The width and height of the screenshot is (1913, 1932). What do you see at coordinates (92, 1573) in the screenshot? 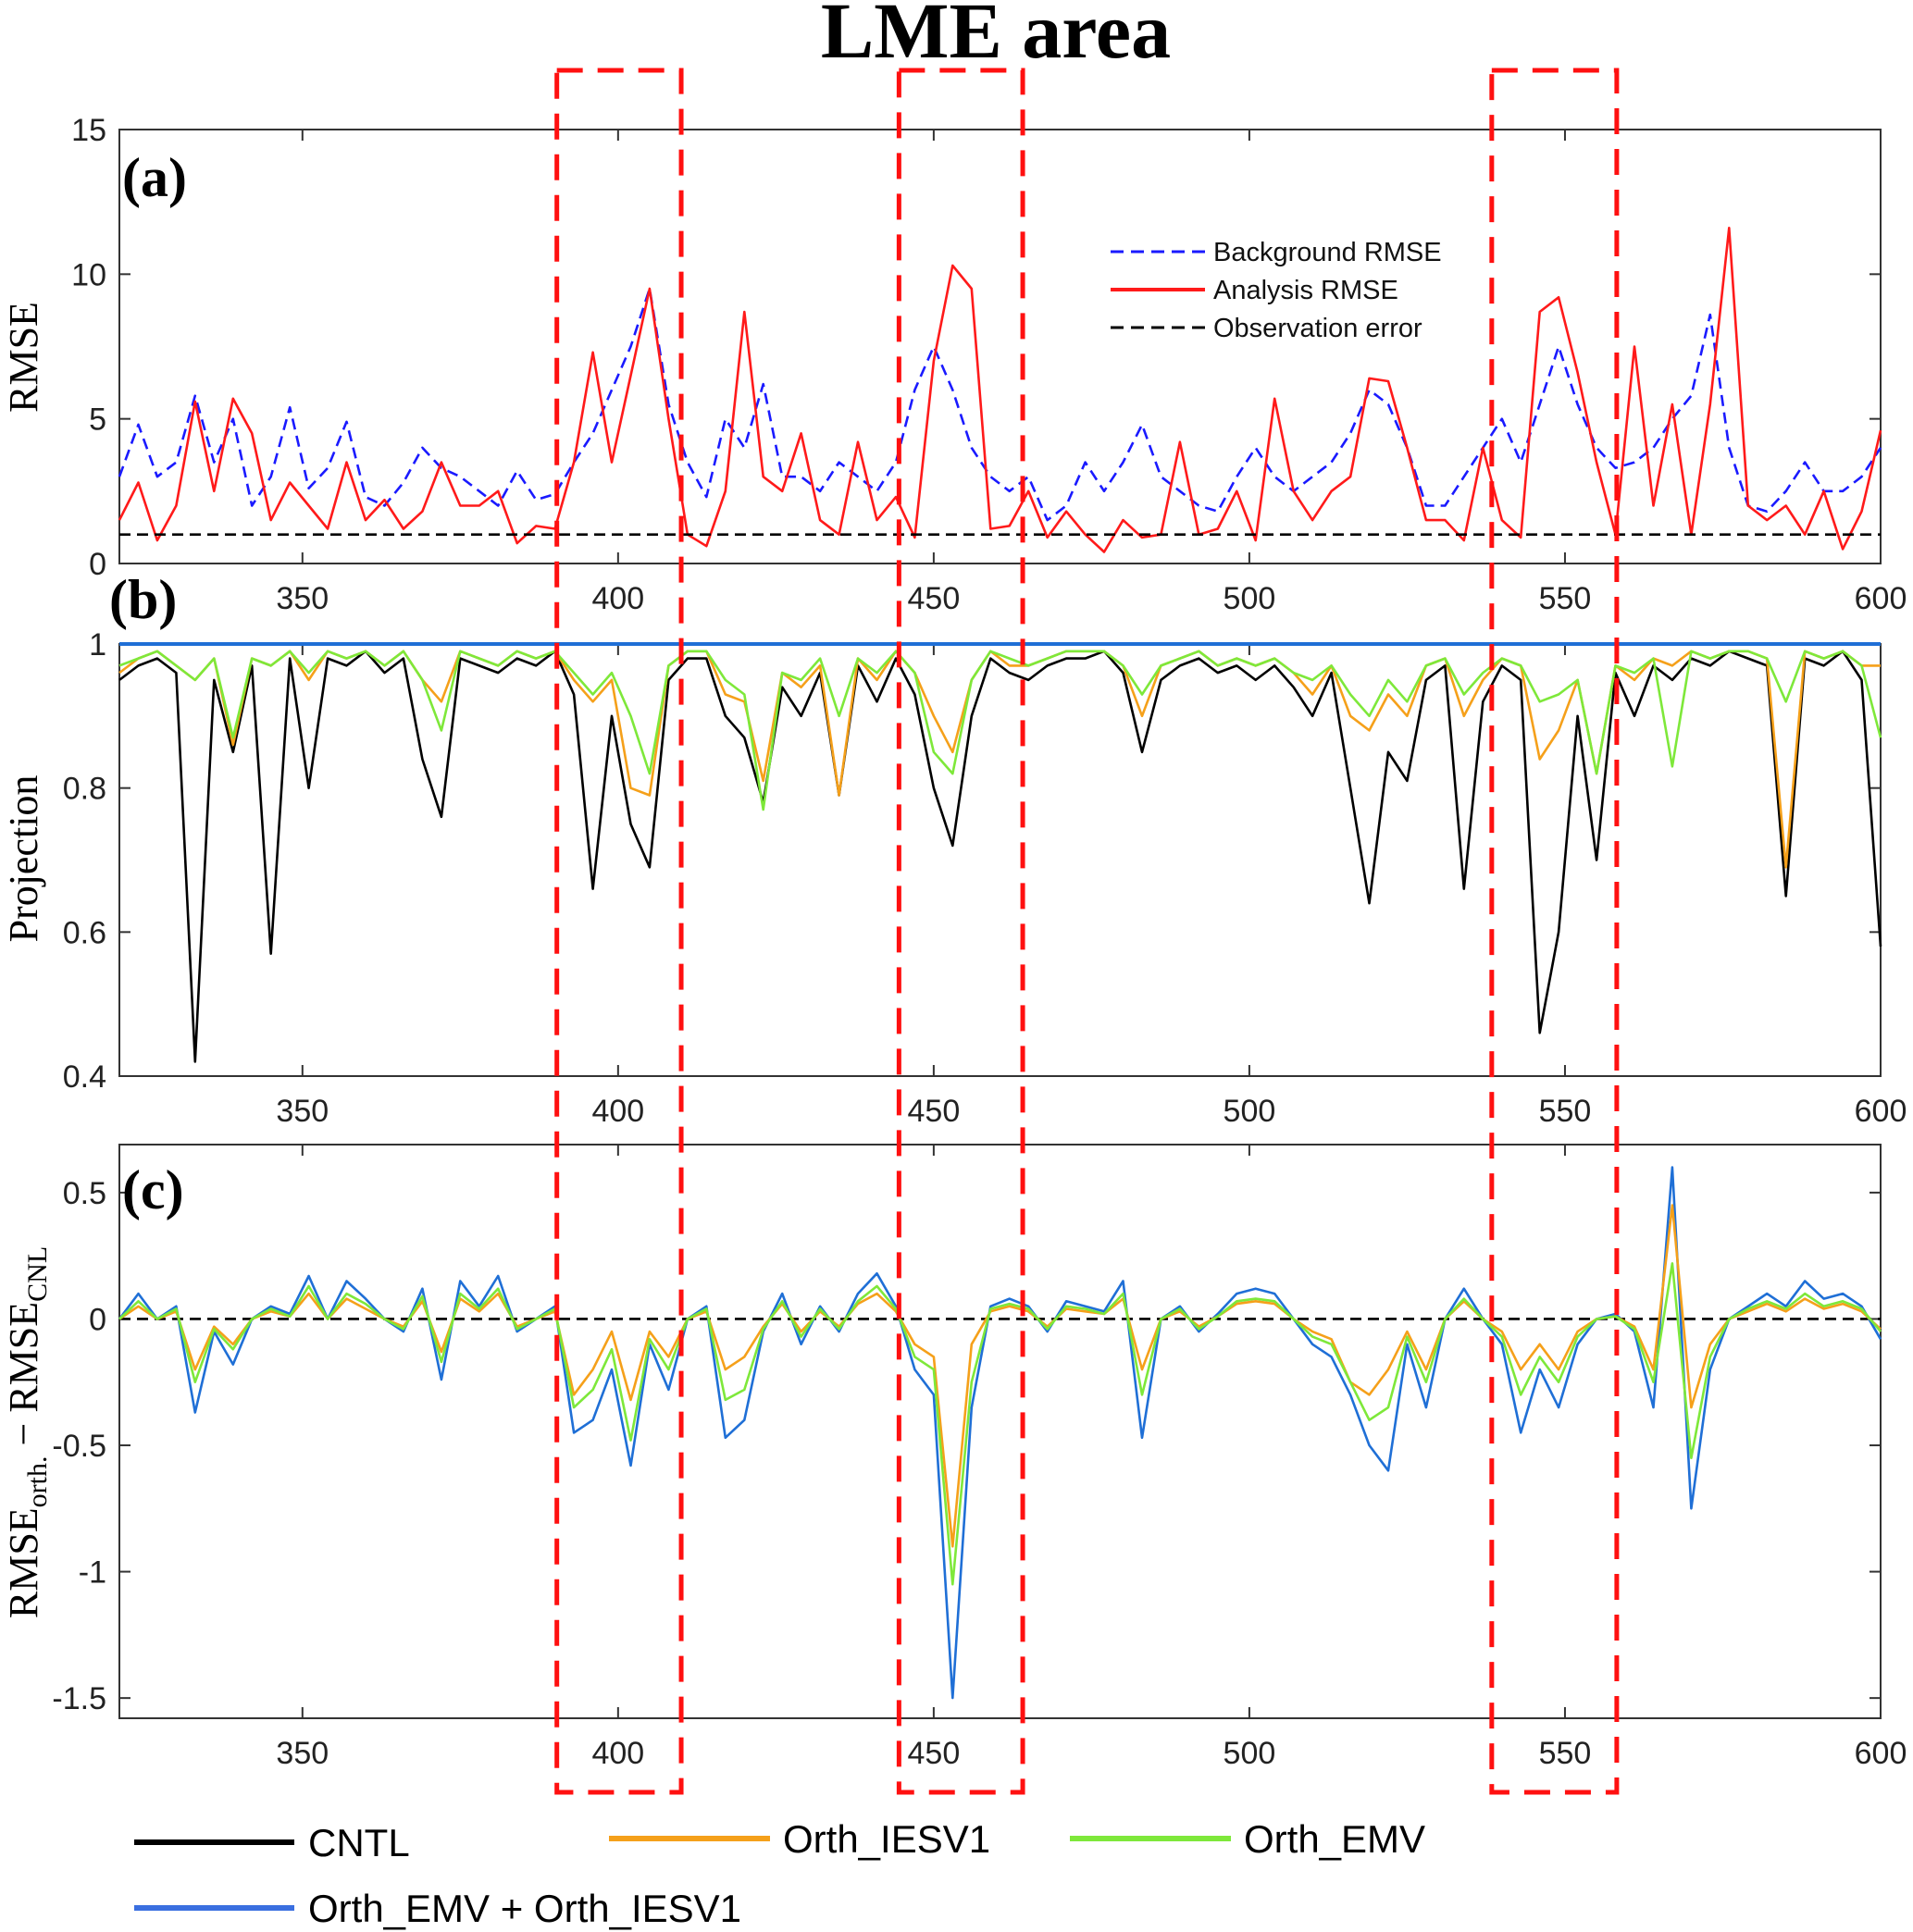
I see `y-tick-label: -1` at bounding box center [92, 1573].